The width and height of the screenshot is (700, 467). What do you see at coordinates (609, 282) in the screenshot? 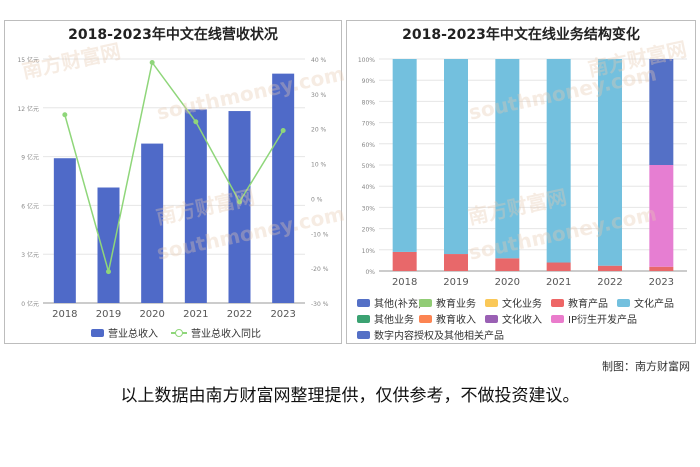
I see `x-tick-label: 2022` at bounding box center [609, 282].